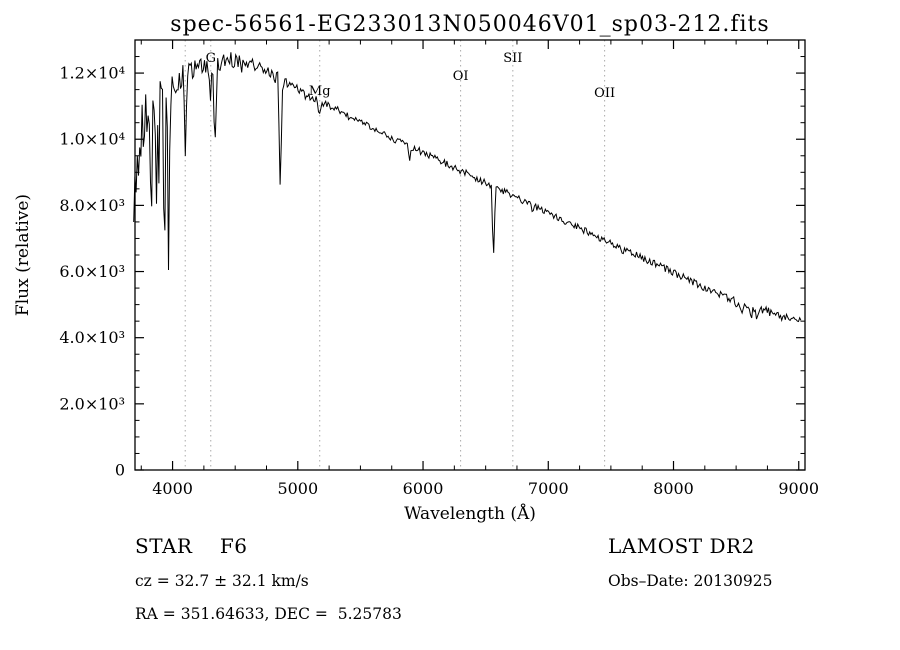  What do you see at coordinates (673, 488) in the screenshot?
I see `x-tick-label: 8000` at bounding box center [673, 488].